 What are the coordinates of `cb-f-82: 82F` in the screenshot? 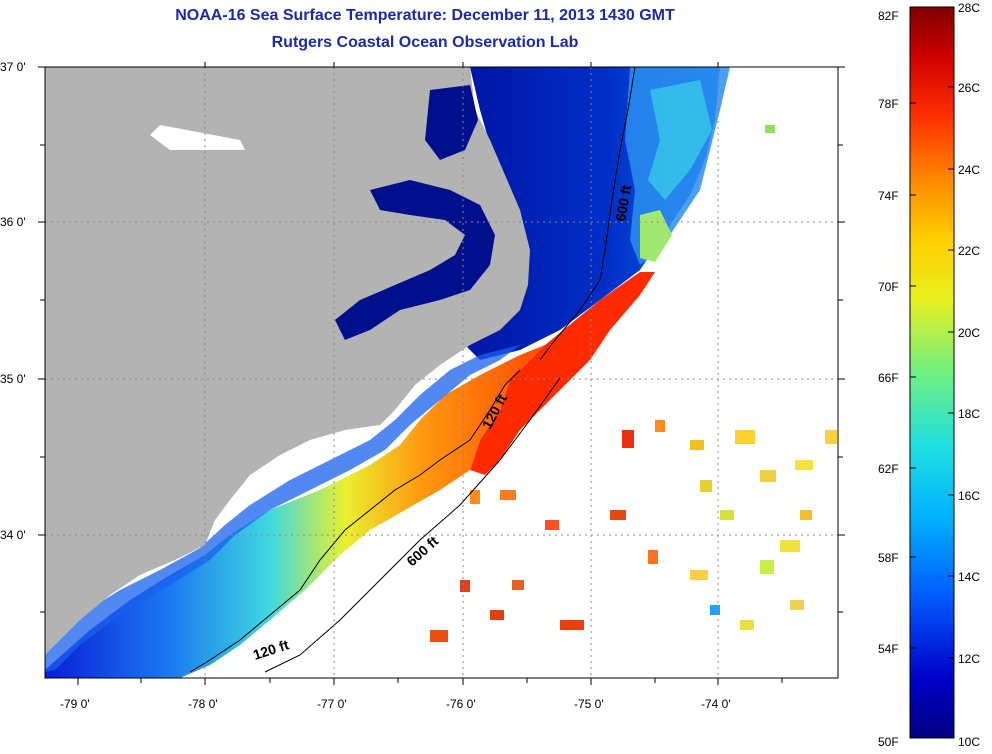 It's located at (888, 16).